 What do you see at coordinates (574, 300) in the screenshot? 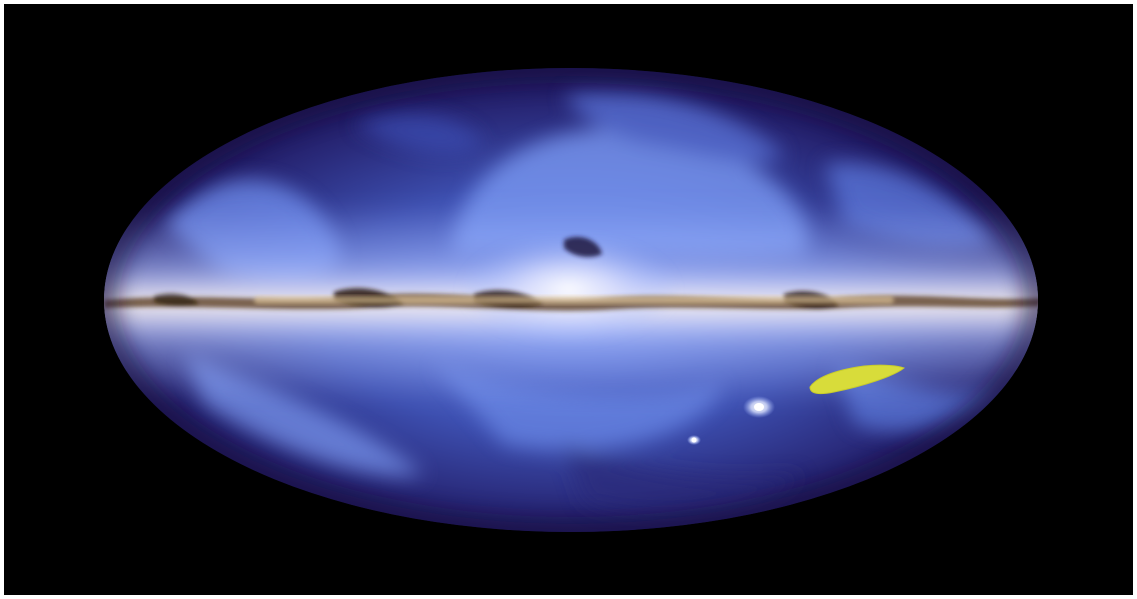
I see `plane-core` at bounding box center [574, 300].